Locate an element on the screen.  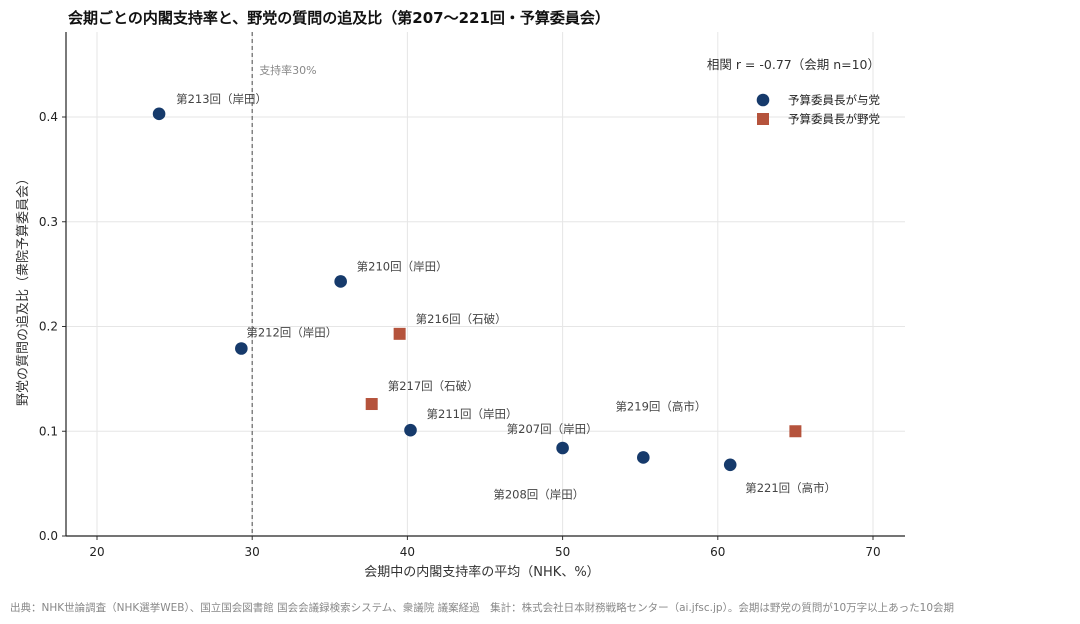
point-label: 第211回（岸田） is located at coordinates (472, 414).